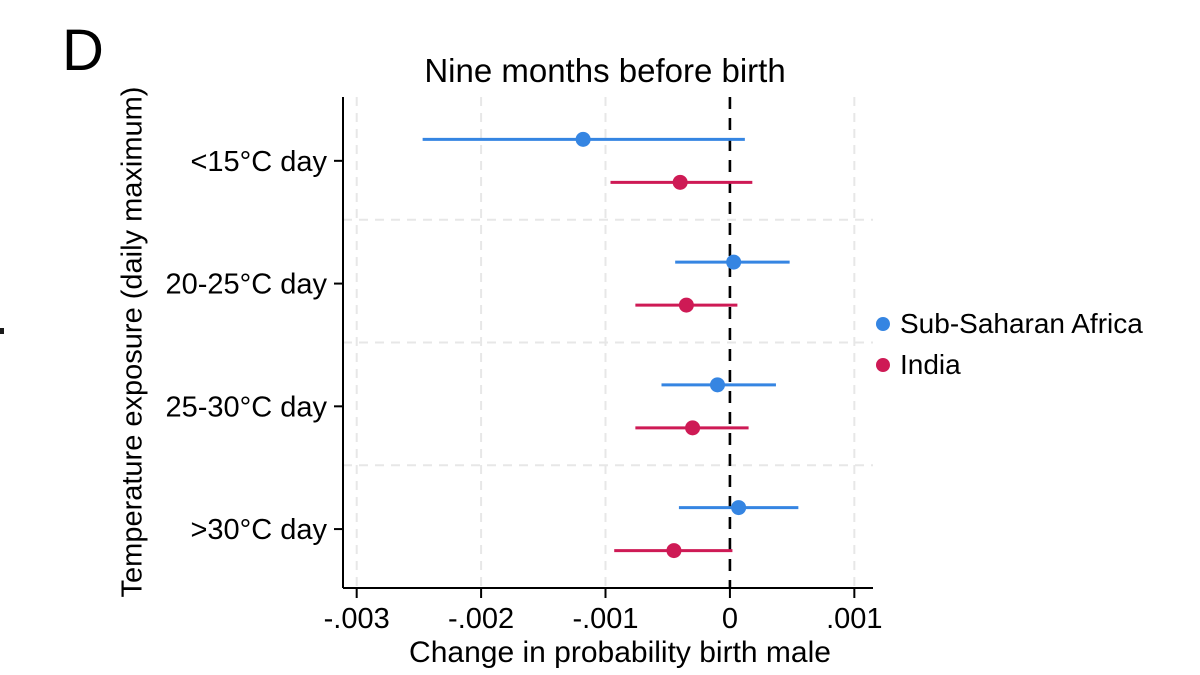 The height and width of the screenshot is (675, 1200). I want to click on x-axis-title: Change in probability birth male, so click(620, 652).